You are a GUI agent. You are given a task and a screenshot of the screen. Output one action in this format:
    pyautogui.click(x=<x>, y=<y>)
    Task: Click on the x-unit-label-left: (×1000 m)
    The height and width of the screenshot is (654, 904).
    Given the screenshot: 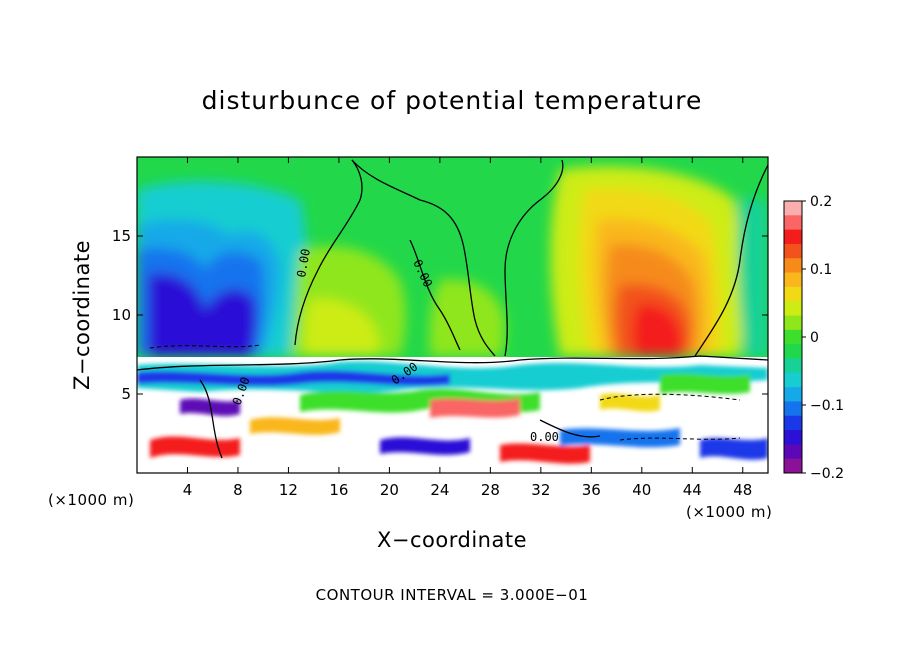 What is the action you would take?
    pyautogui.click(x=91, y=500)
    